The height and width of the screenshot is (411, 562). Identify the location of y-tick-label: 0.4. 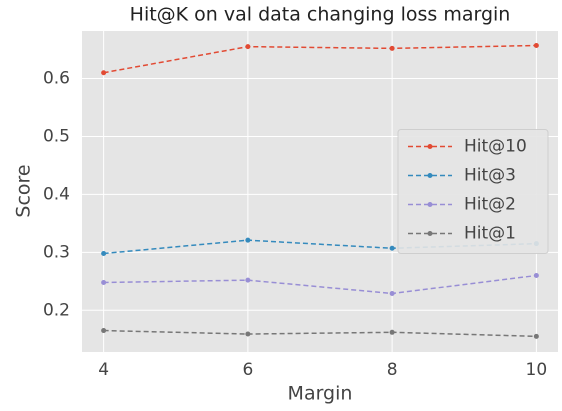
(56, 194).